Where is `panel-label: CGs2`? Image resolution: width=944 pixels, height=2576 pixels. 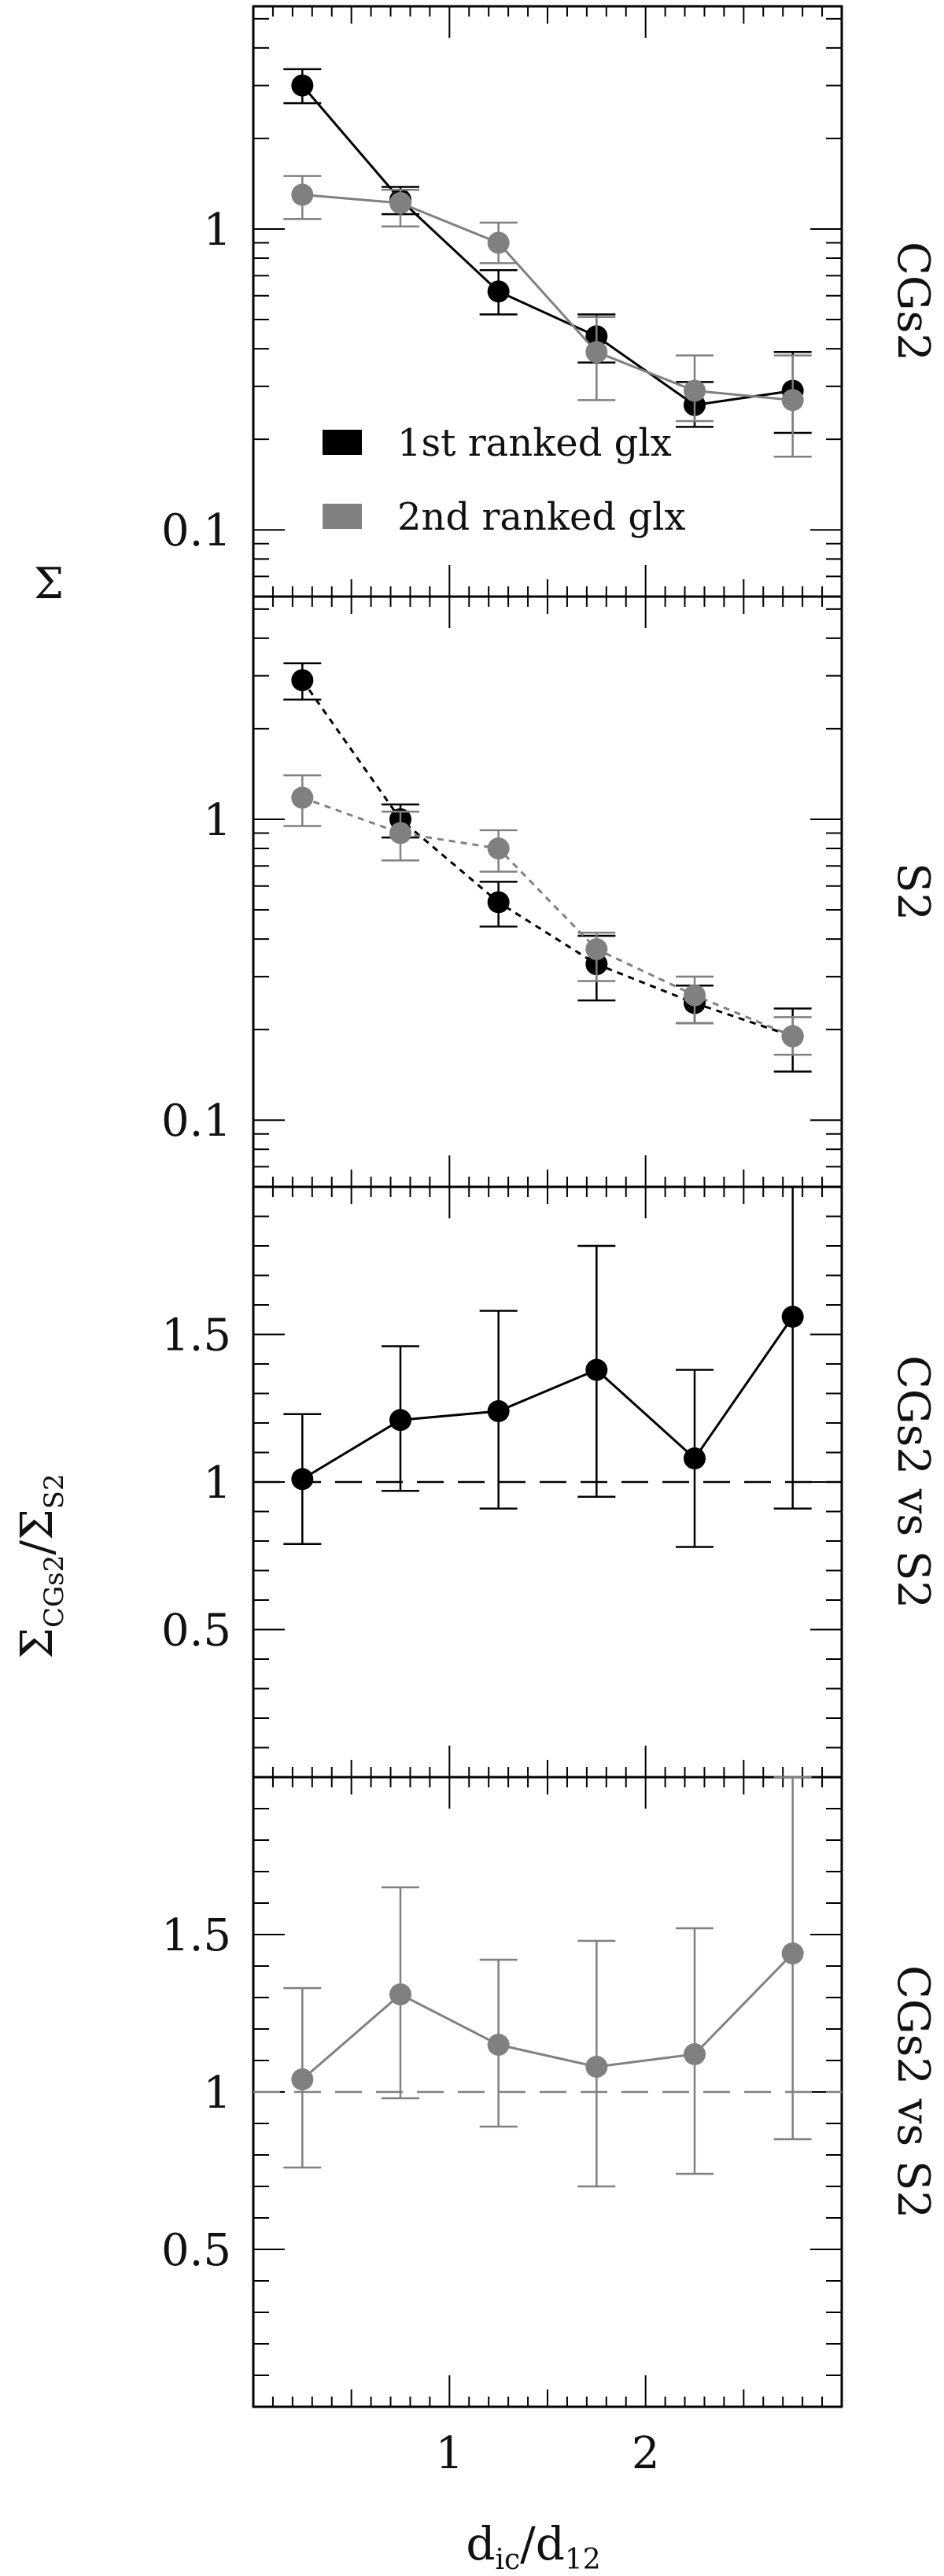
panel-label: CGs2 is located at coordinates (912, 301).